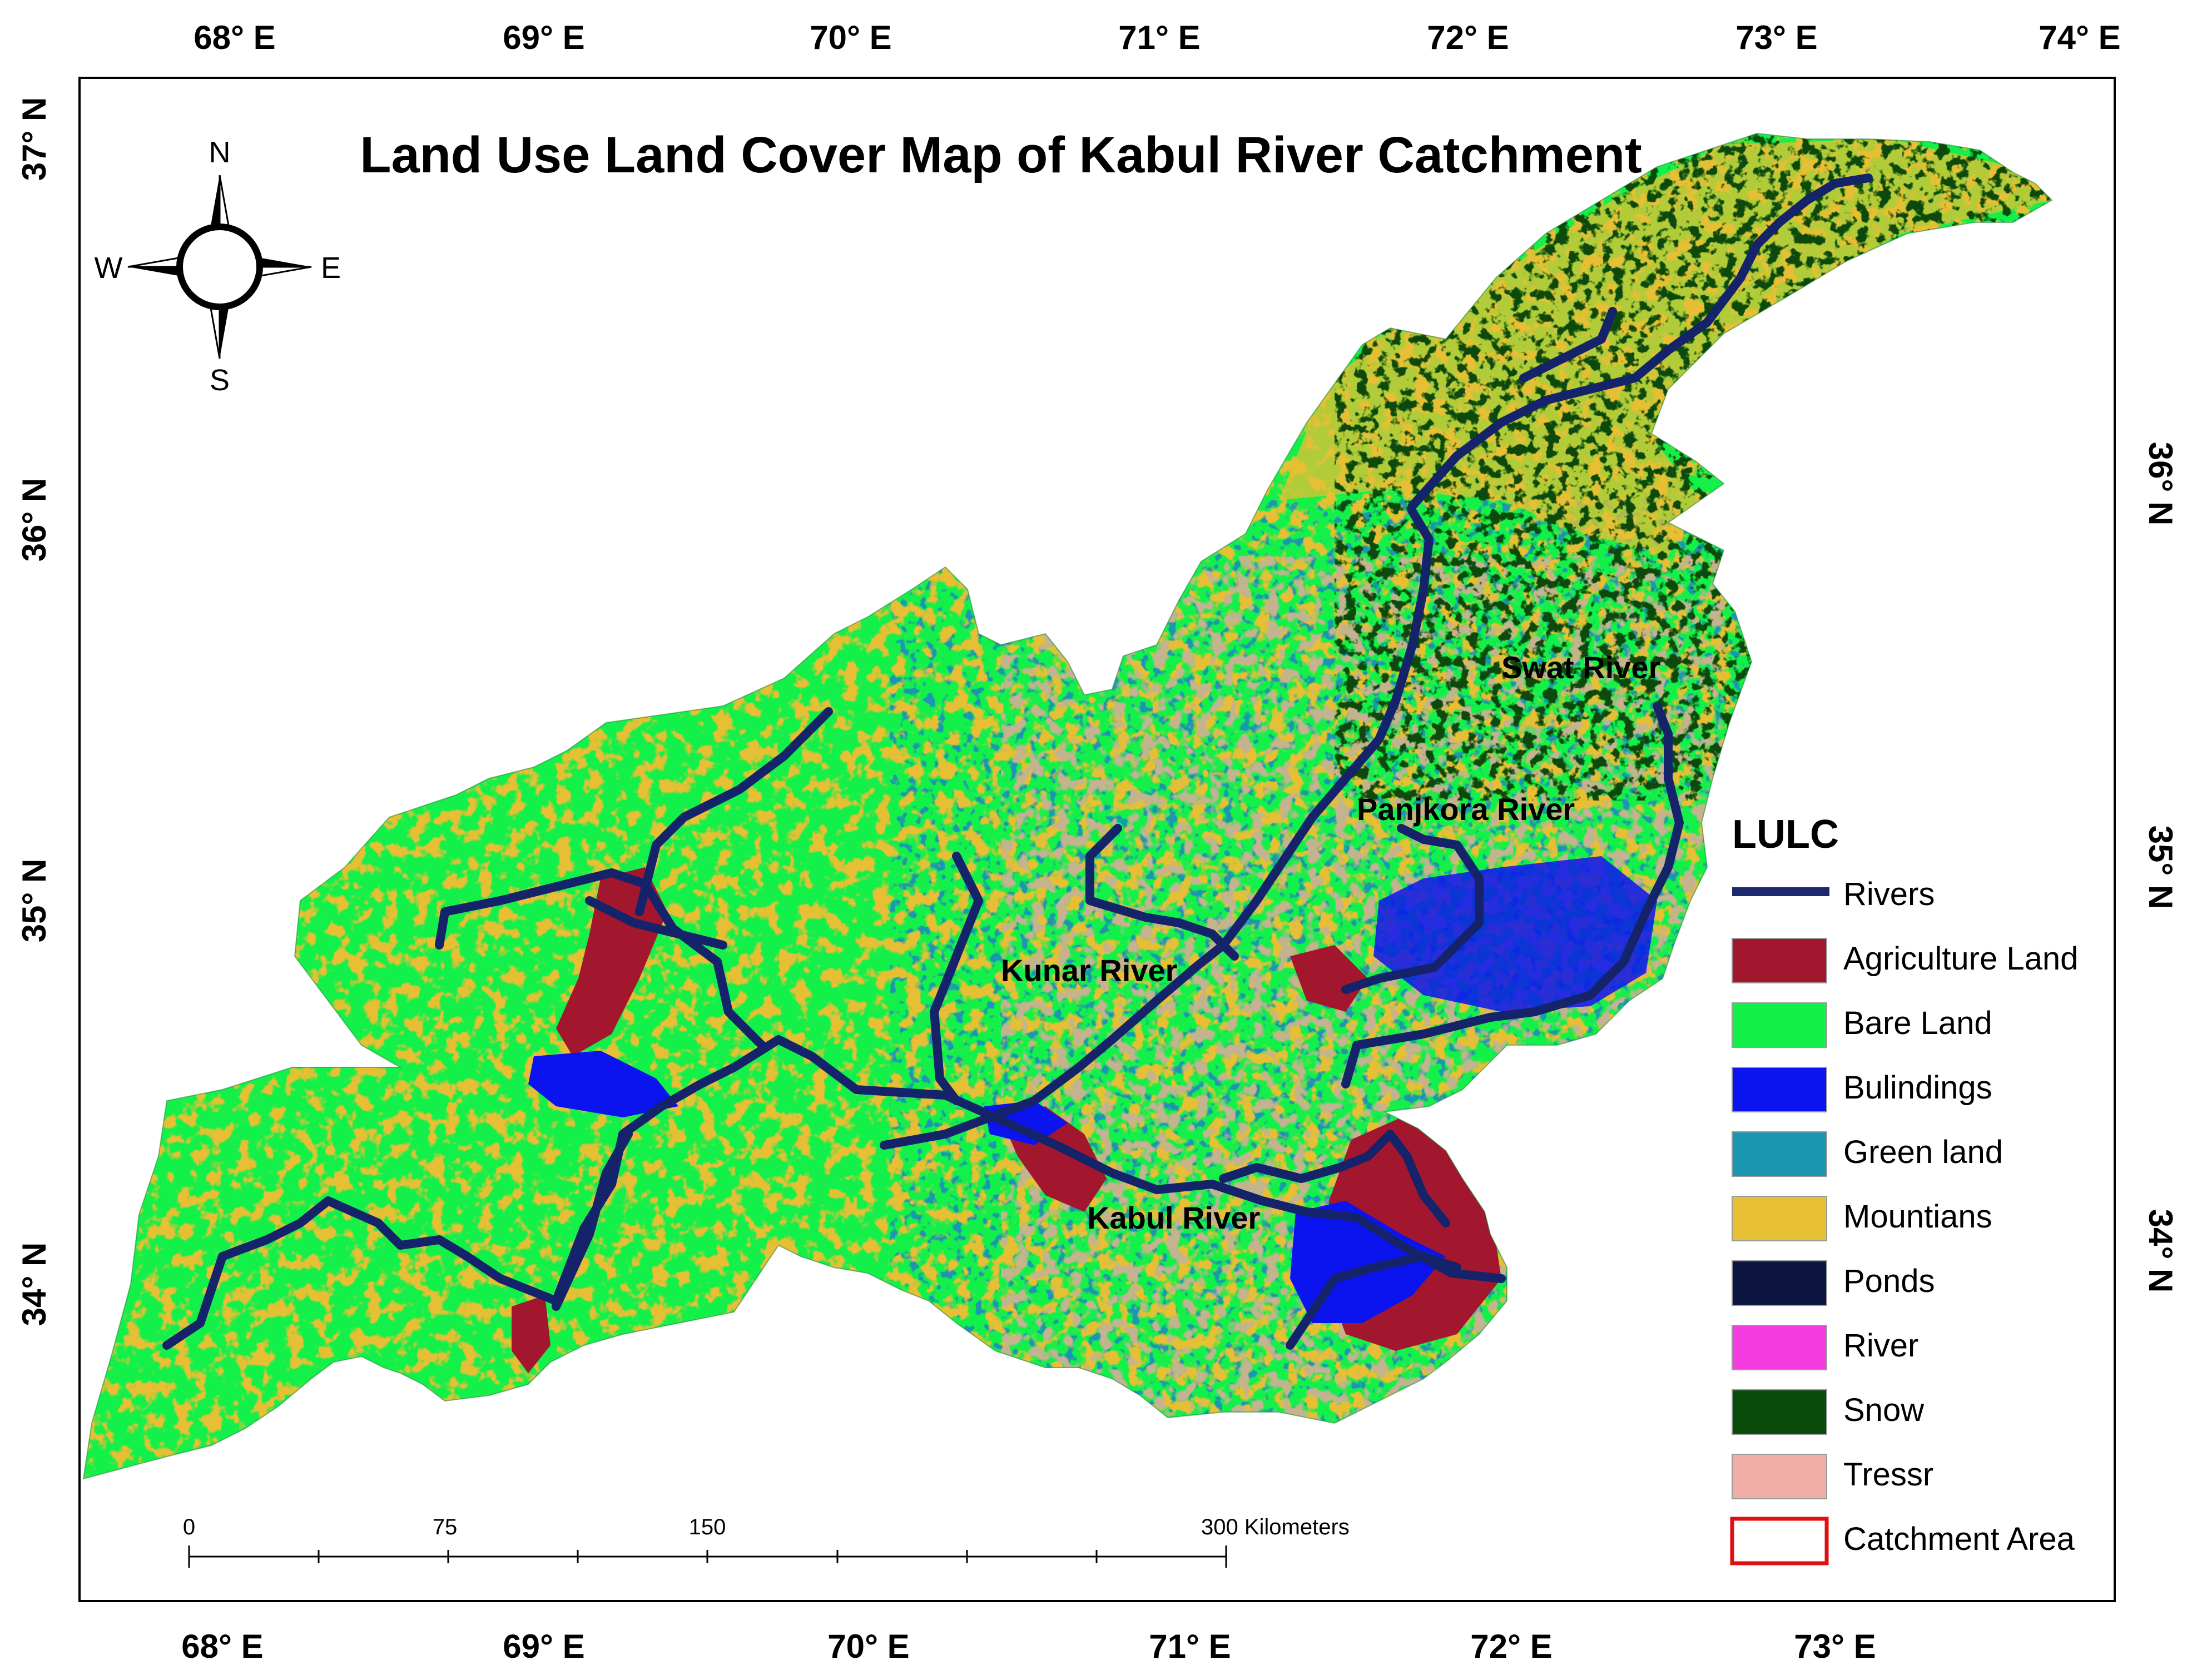 The image size is (2187, 1680). I want to click on river-alingar, so click(956, 978).